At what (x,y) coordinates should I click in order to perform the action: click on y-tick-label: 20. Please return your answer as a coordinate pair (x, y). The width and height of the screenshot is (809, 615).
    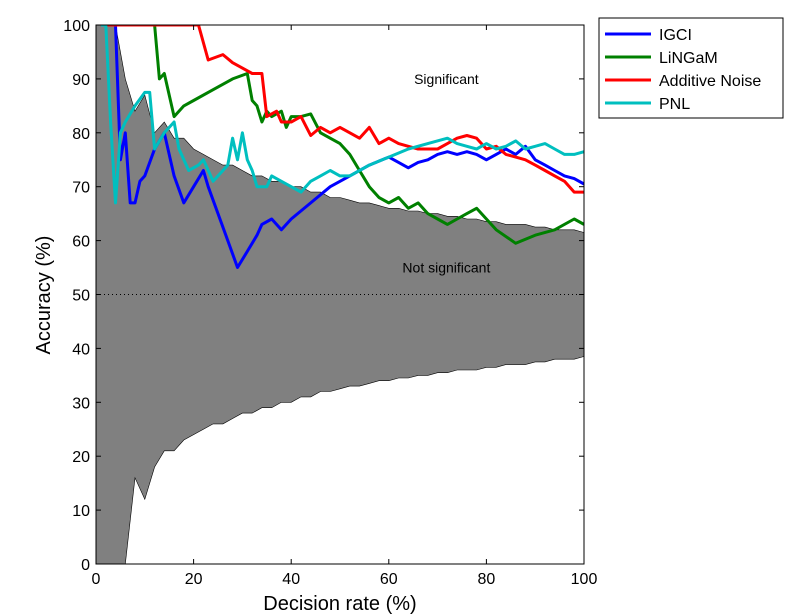
    Looking at the image, I should click on (81, 457).